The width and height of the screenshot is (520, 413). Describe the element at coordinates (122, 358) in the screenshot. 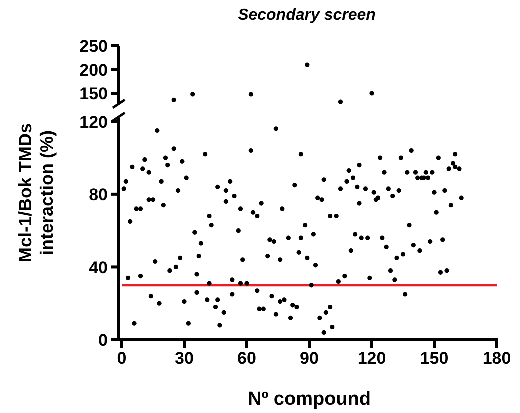

I see `x-tick-label: 0` at that location.